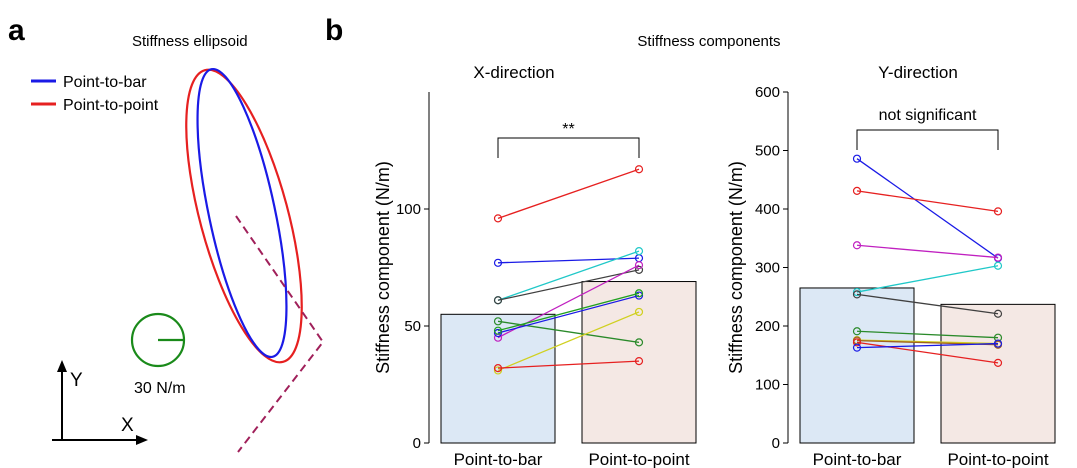  Describe the element at coordinates (918, 72) in the screenshot. I see `chart-title: Y-direction` at that location.